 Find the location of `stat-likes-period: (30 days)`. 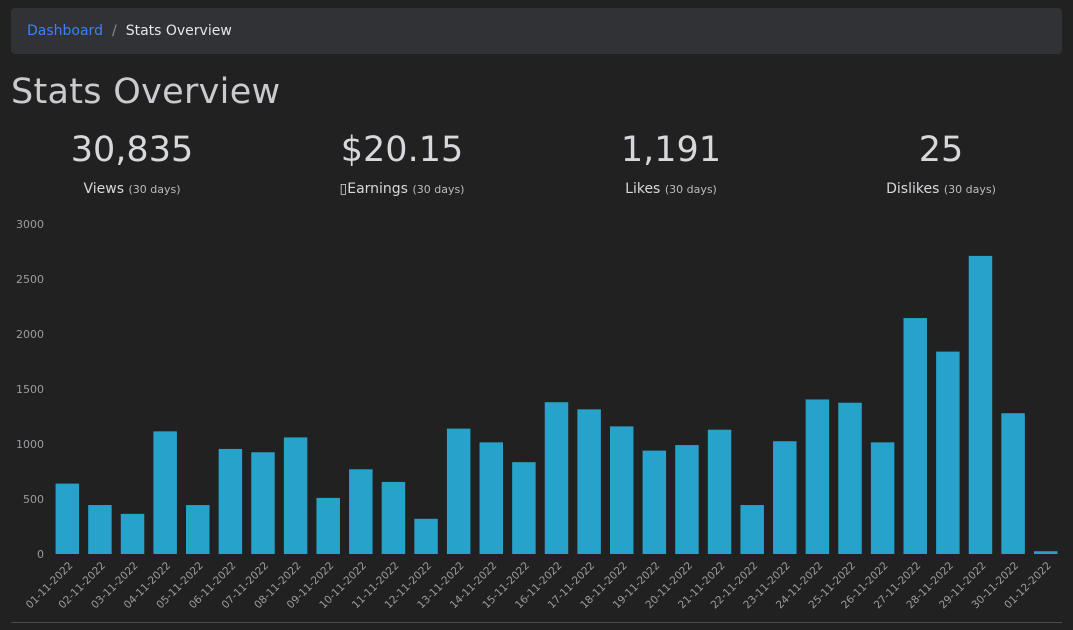

stat-likes-period: (30 days) is located at coordinates (690, 189).